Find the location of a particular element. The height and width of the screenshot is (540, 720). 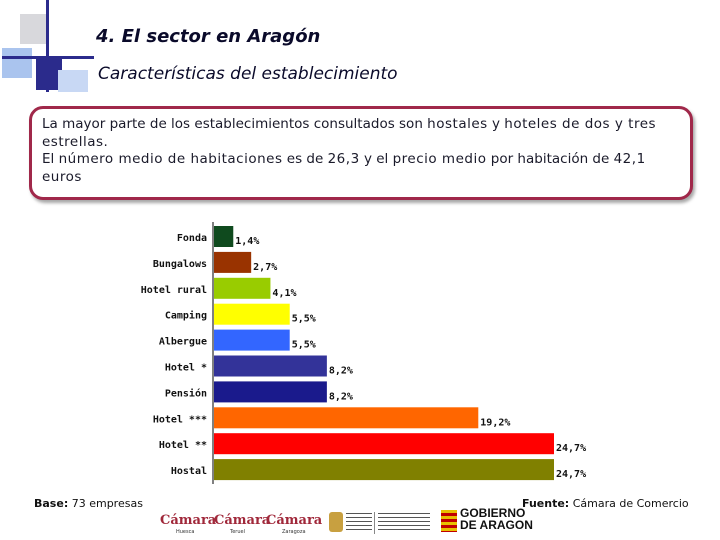

category-label: Fonda is located at coordinates (192, 238).